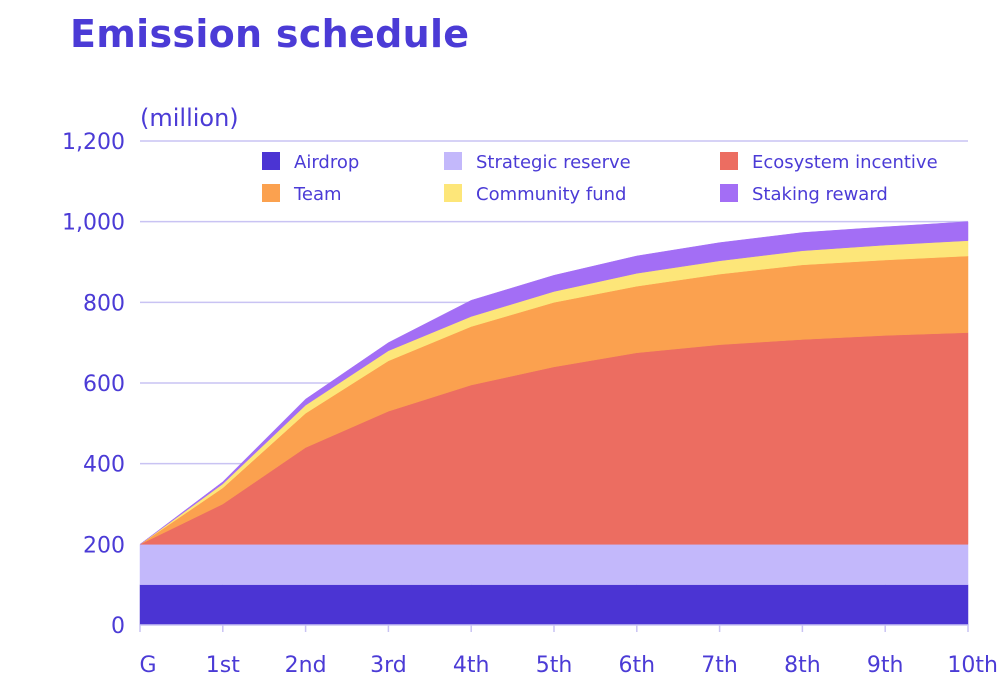  Describe the element at coordinates (271, 193) in the screenshot. I see `legend-swatch-team` at that location.